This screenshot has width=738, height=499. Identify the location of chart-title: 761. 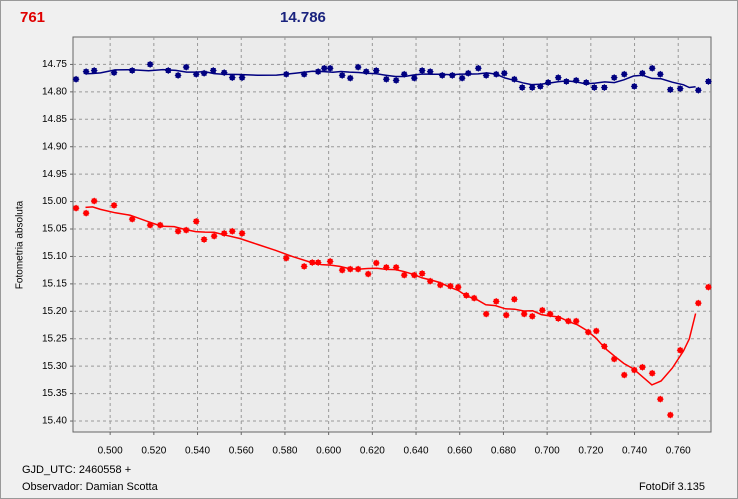
(32, 17).